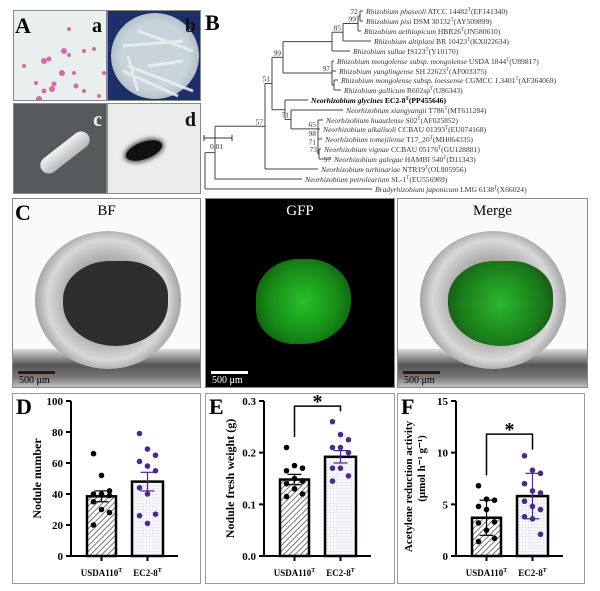 The width and height of the screenshot is (600, 591). What do you see at coordinates (450, 41) in the screenshot?
I see `taxon-strain: BR 10423` at bounding box center [450, 41].